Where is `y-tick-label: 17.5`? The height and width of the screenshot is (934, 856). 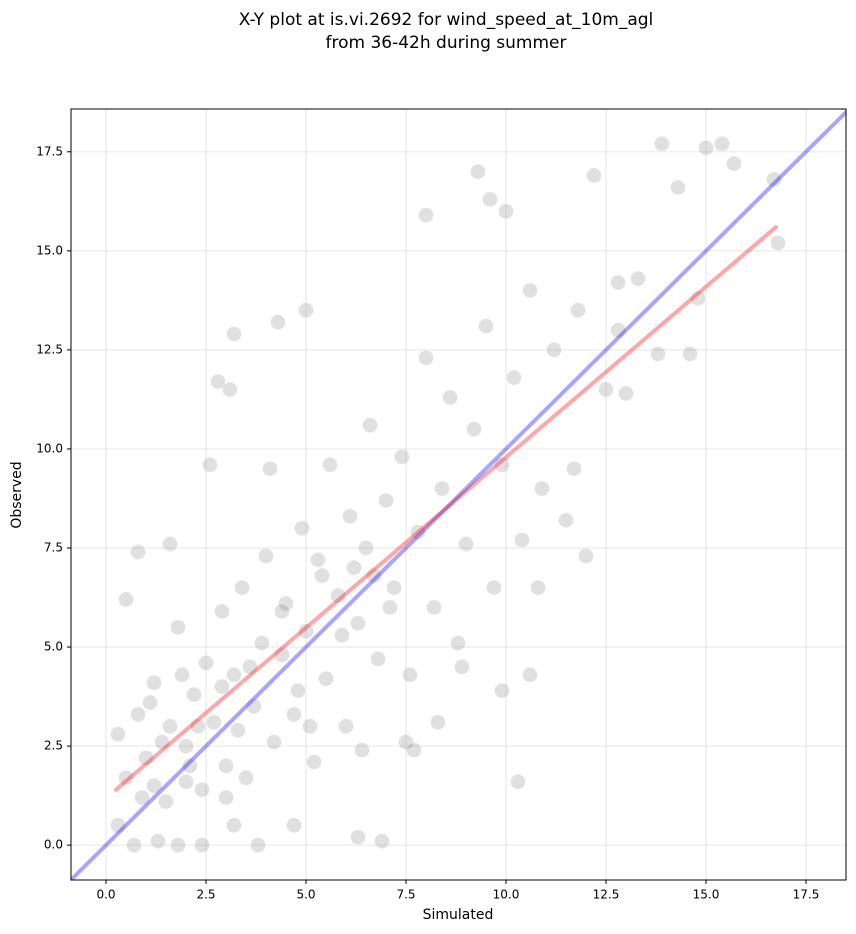 y-tick-label: 17.5 is located at coordinates (49, 151).